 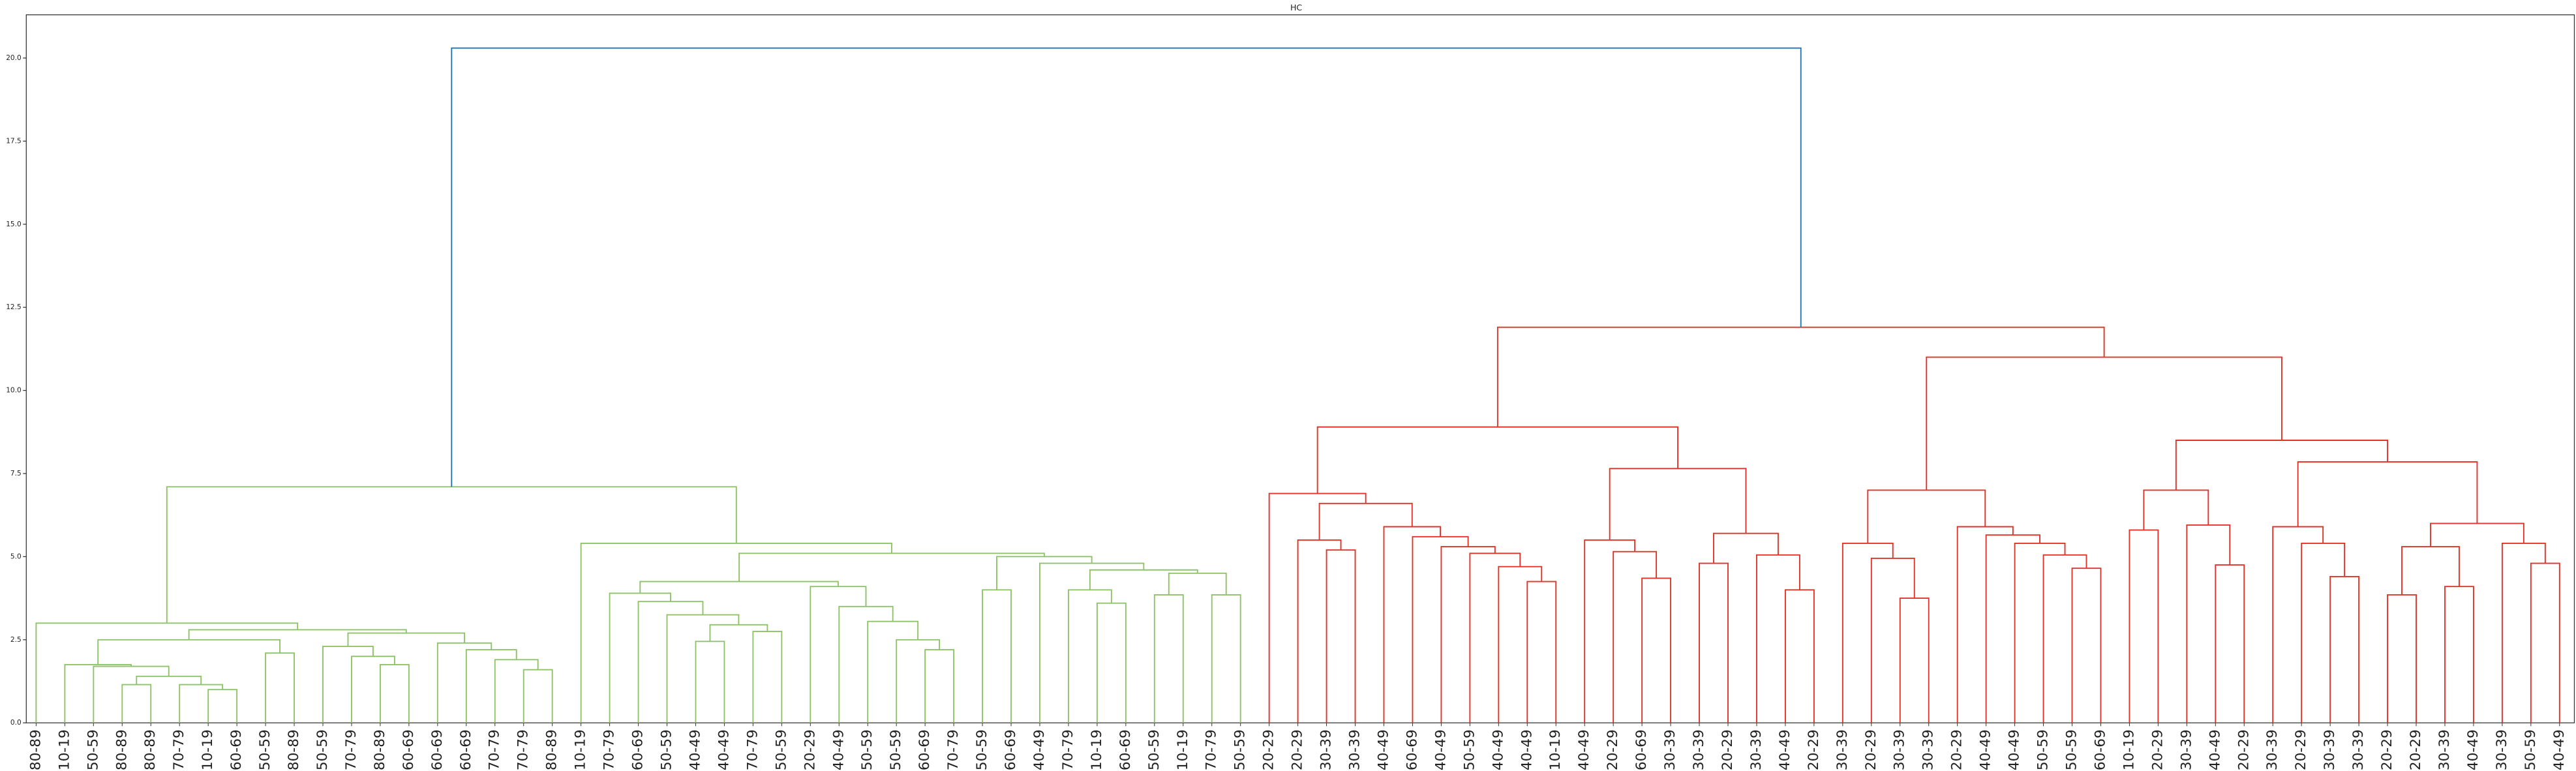 What do you see at coordinates (14, 58) in the screenshot?
I see `y-tick-label: 20.0` at bounding box center [14, 58].